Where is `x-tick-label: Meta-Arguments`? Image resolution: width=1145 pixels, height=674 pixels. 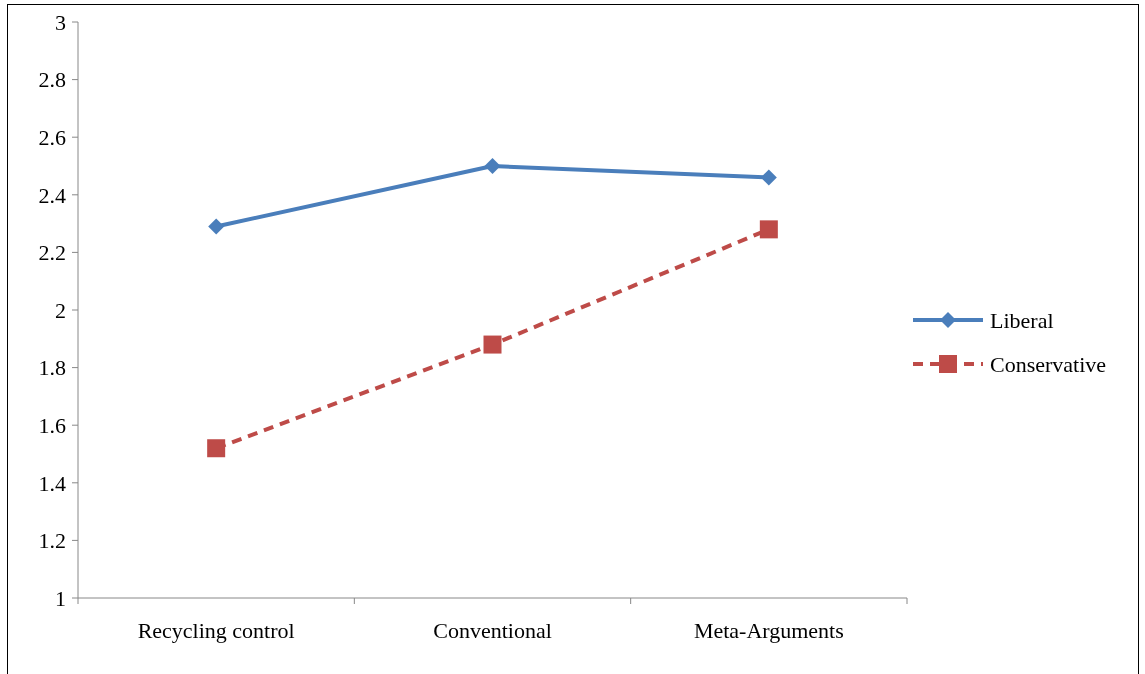
x-tick-label: Meta-Arguments is located at coordinates (768, 630).